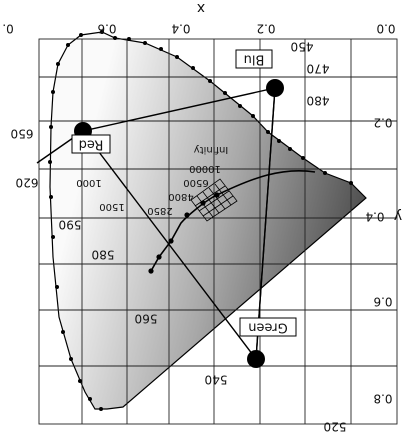 This screenshot has width=403, height=447. Describe the element at coordinates (88, 182) in the screenshot. I see `temperature-label: 1000` at that location.